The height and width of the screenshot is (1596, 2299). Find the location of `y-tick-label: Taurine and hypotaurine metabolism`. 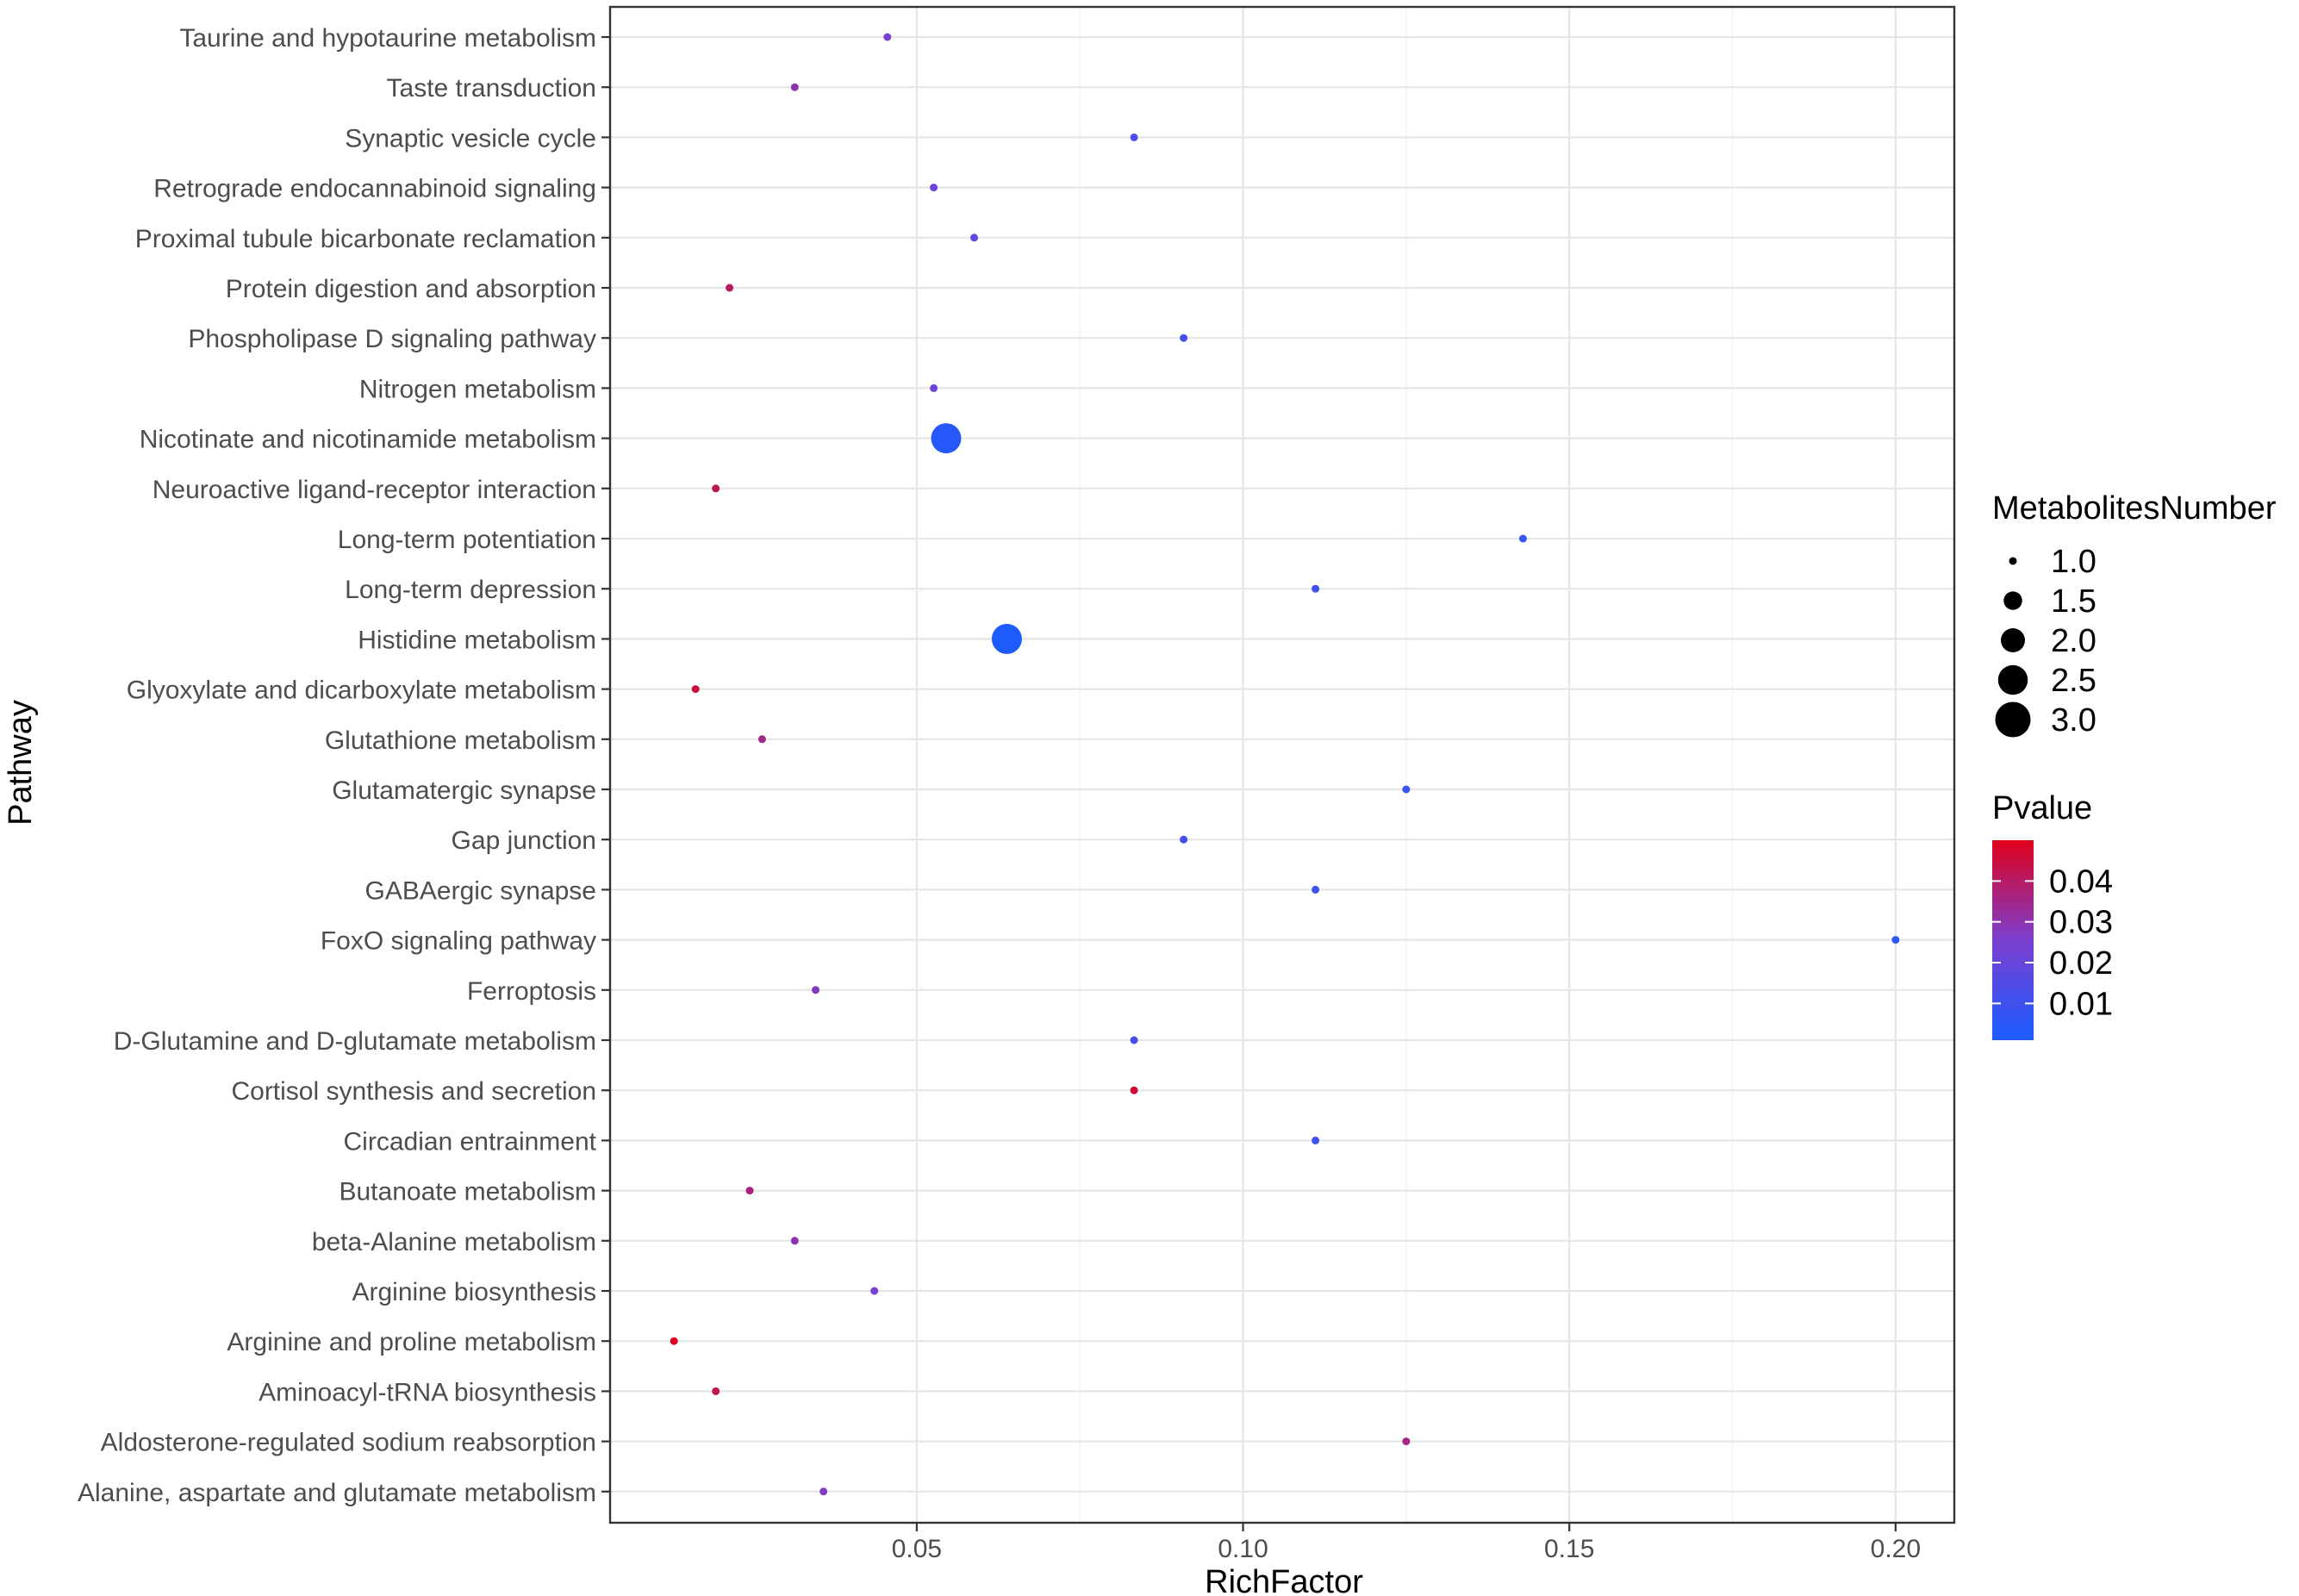

y-tick-label: Taurine and hypotaurine metabolism is located at coordinates (387, 38).